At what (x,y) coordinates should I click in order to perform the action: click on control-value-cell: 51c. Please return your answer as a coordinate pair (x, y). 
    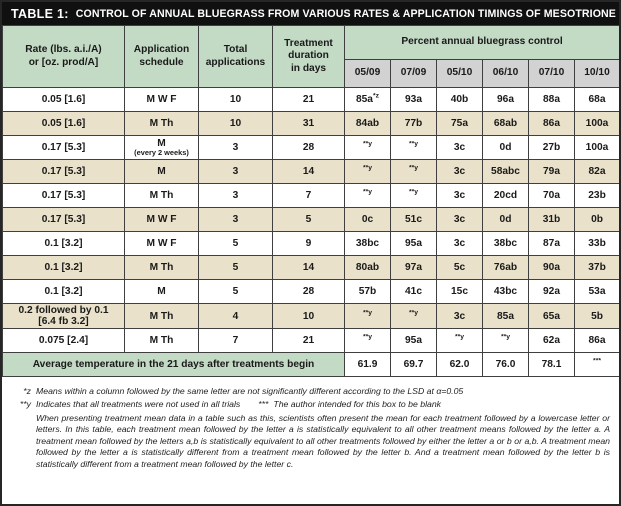
    Looking at the image, I should click on (413, 219).